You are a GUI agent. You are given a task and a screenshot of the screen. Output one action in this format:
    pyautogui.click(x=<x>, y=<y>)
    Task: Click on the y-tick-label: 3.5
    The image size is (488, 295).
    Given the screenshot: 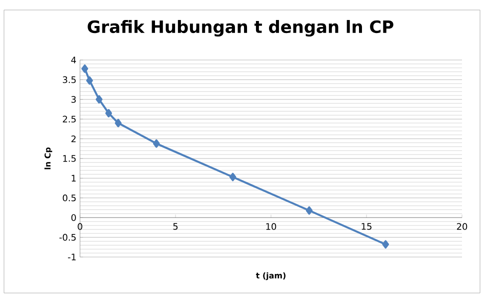 What is the action you would take?
    pyautogui.click(x=69, y=80)
    